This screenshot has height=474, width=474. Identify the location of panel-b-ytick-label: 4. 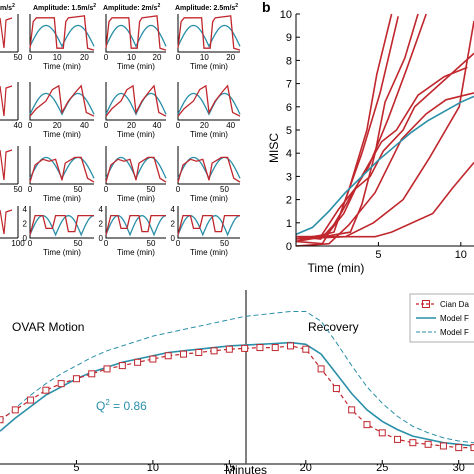
(289, 154).